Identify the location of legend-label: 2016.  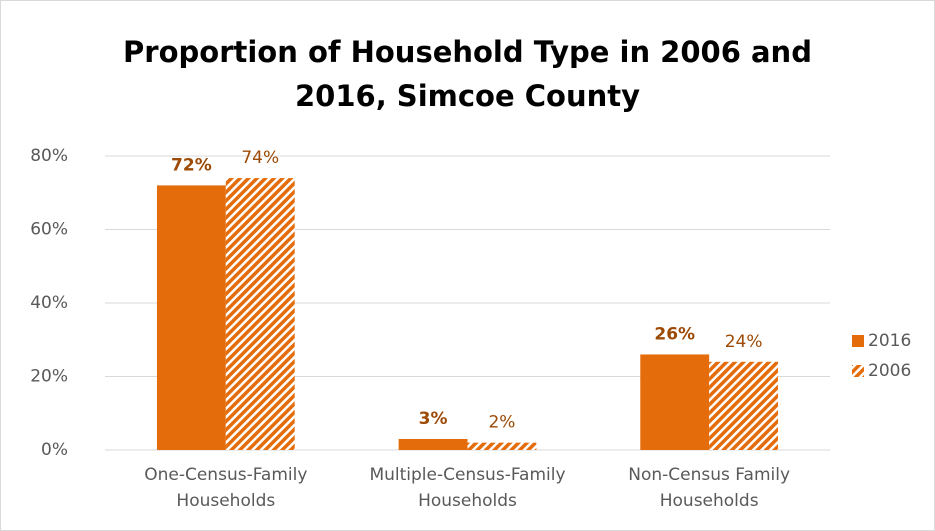
(889, 341).